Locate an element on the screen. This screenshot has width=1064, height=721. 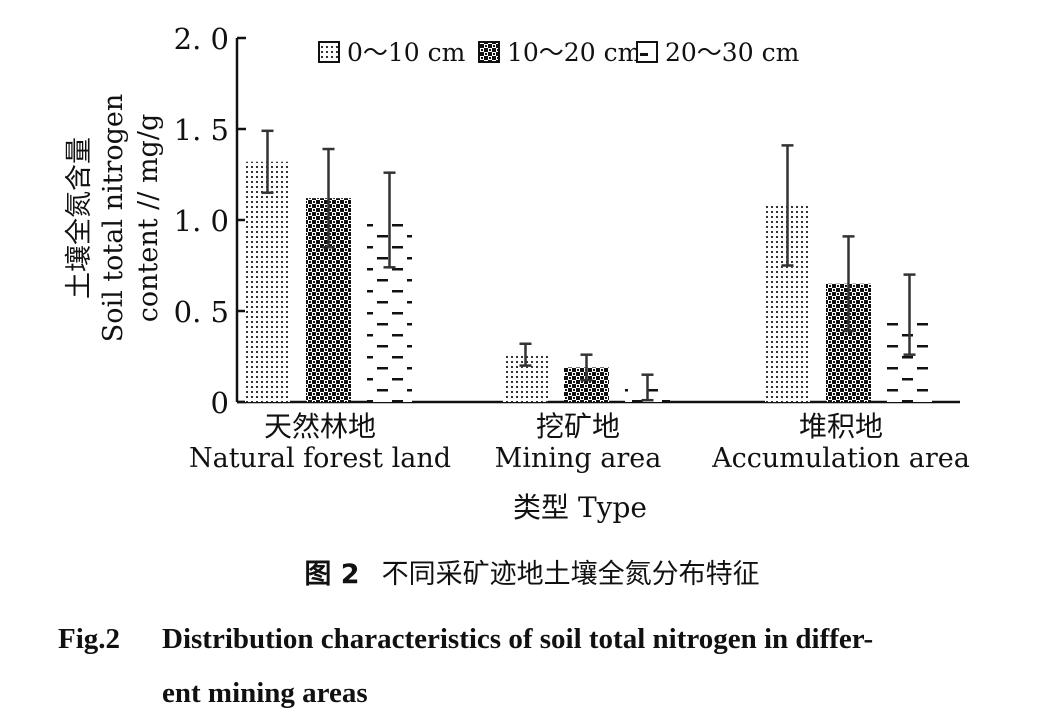
figure-caption-cn: 图 2 不同采矿迹地土壤全氮分布特征 is located at coordinates (532, 571).